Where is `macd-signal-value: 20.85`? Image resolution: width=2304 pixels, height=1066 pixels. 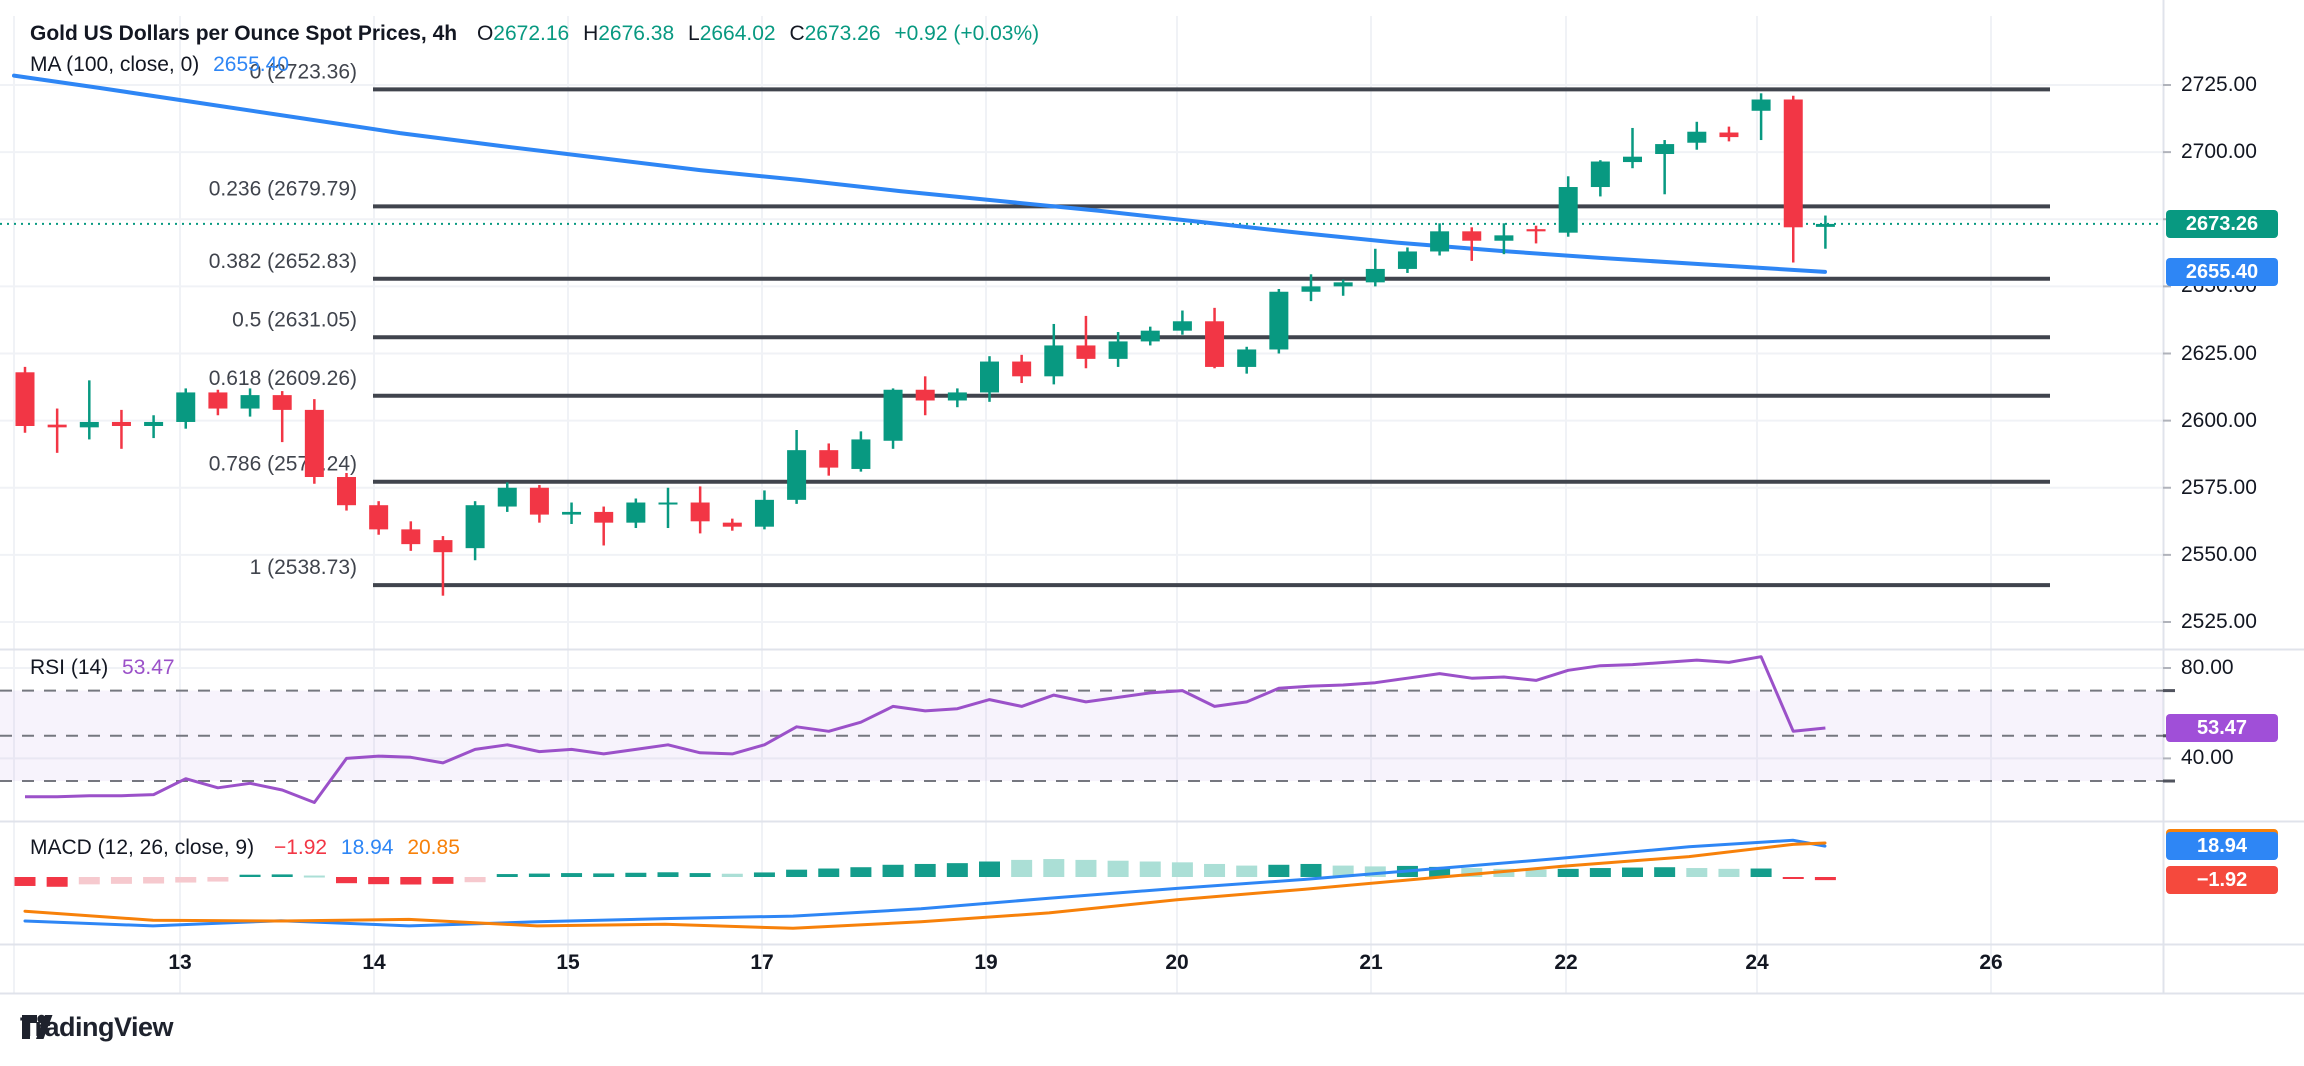 macd-signal-value: 20.85 is located at coordinates (433, 847).